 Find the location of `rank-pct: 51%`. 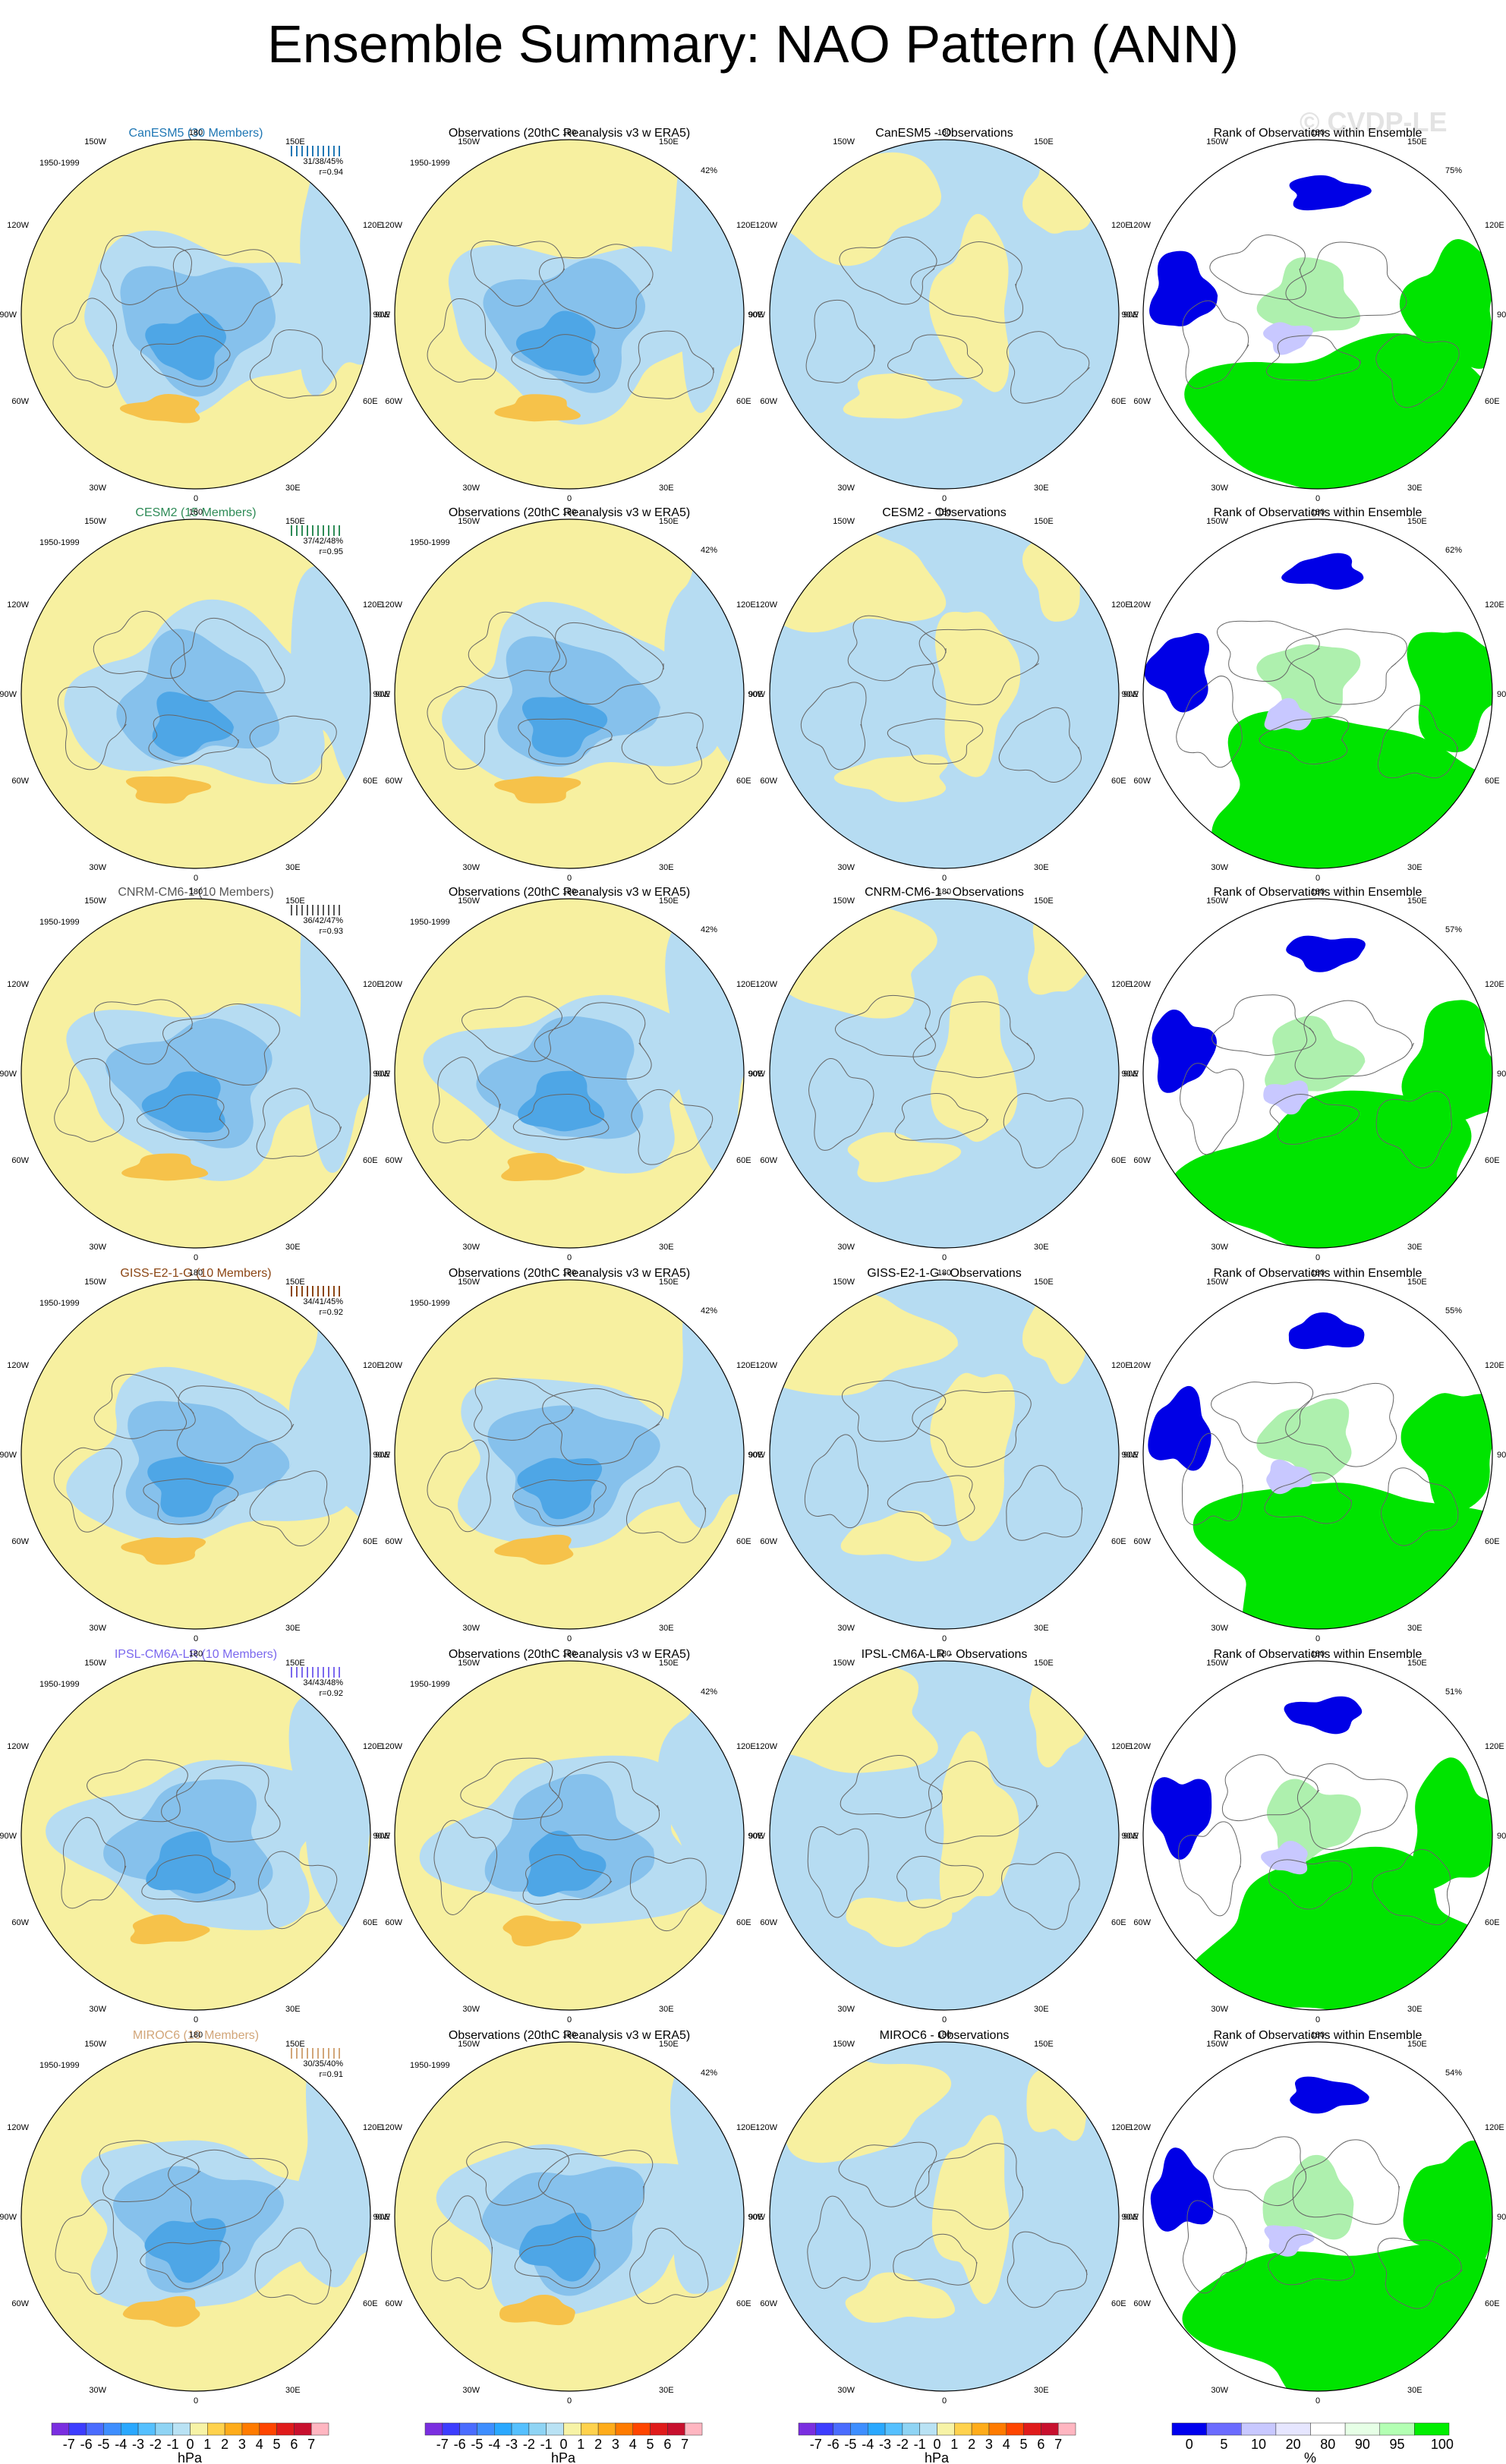

rank-pct: 51% is located at coordinates (1453, 1692).